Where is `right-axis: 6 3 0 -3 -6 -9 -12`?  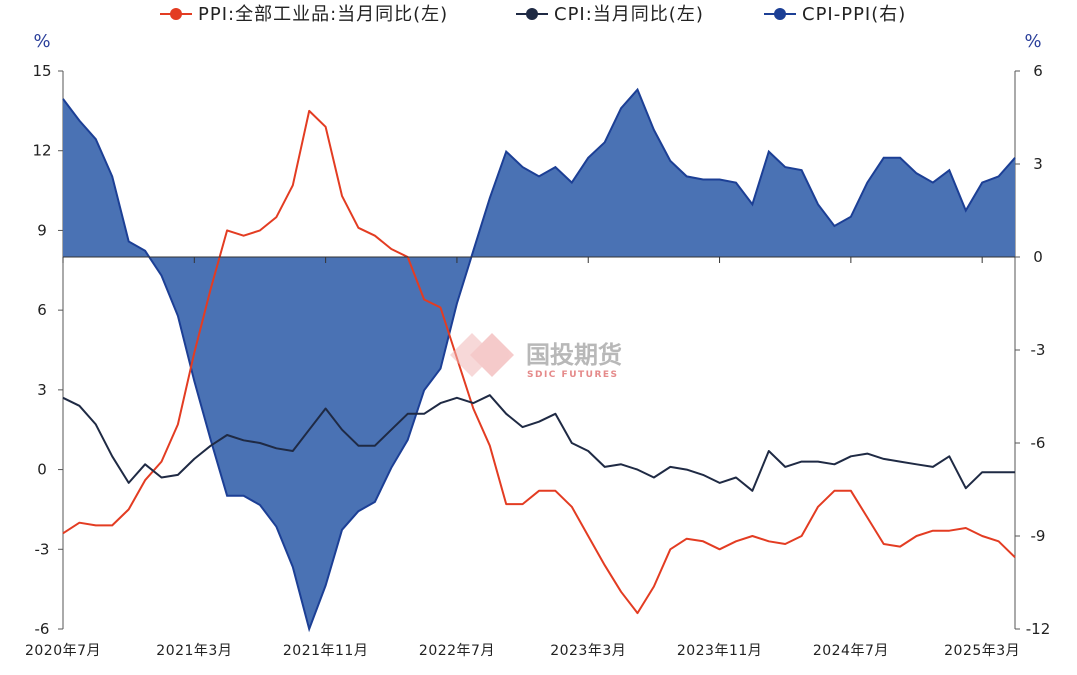 right-axis: 6 3 0 -3 -6 -9 -12 is located at coordinates (1032, 350).